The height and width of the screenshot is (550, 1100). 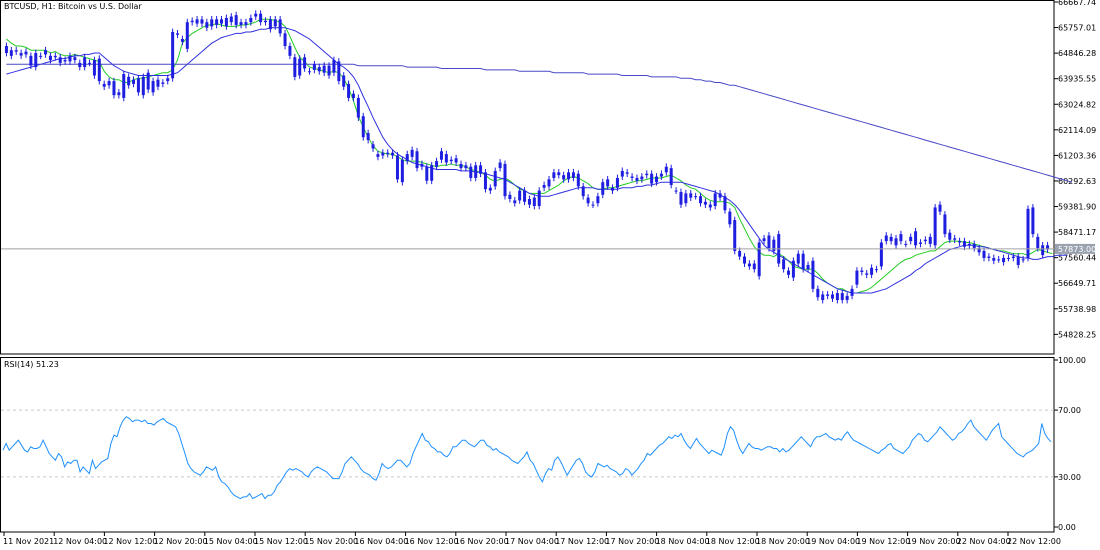 I want to click on rsi-title: RSI(14) 51.23, so click(x=31, y=364).